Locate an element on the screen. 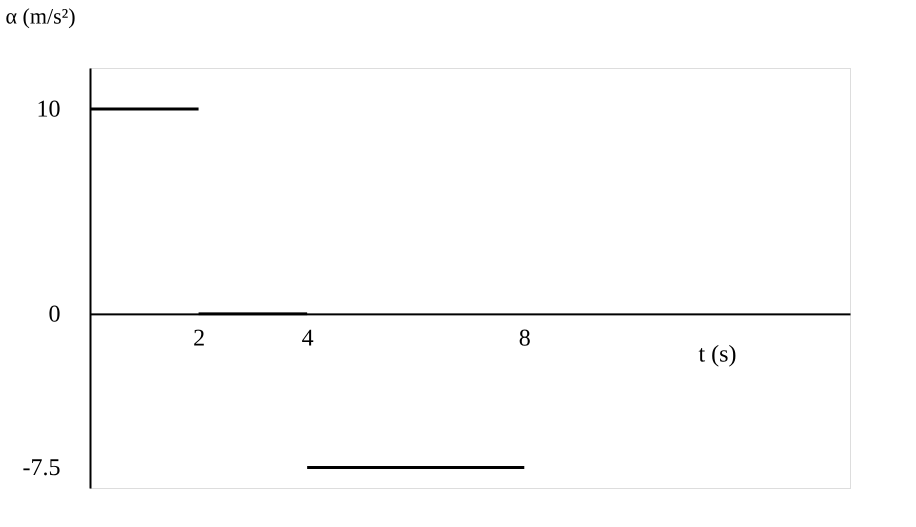 Image resolution: width=916 pixels, height=527 pixels. x-tick-label: 2 is located at coordinates (199, 338).